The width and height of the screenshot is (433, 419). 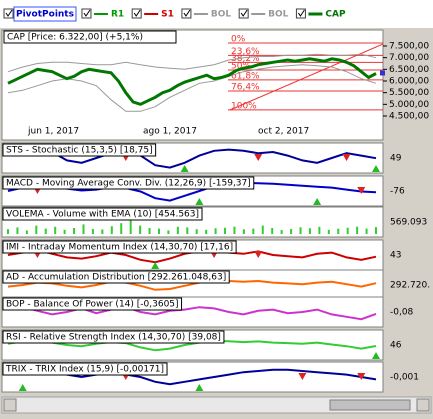 What do you see at coordinates (170, 132) in the screenshot?
I see `x-tick-label: ago 1, 2017` at bounding box center [170, 132].